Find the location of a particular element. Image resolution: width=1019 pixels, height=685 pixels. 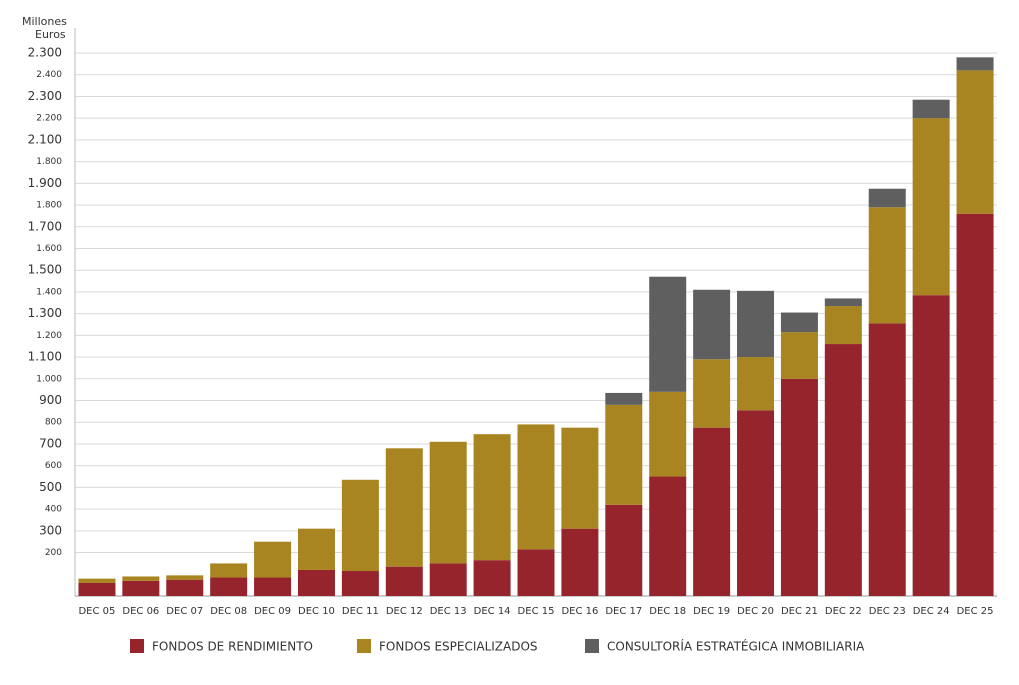

y-tick-label: 1.100 is located at coordinates (45, 357).